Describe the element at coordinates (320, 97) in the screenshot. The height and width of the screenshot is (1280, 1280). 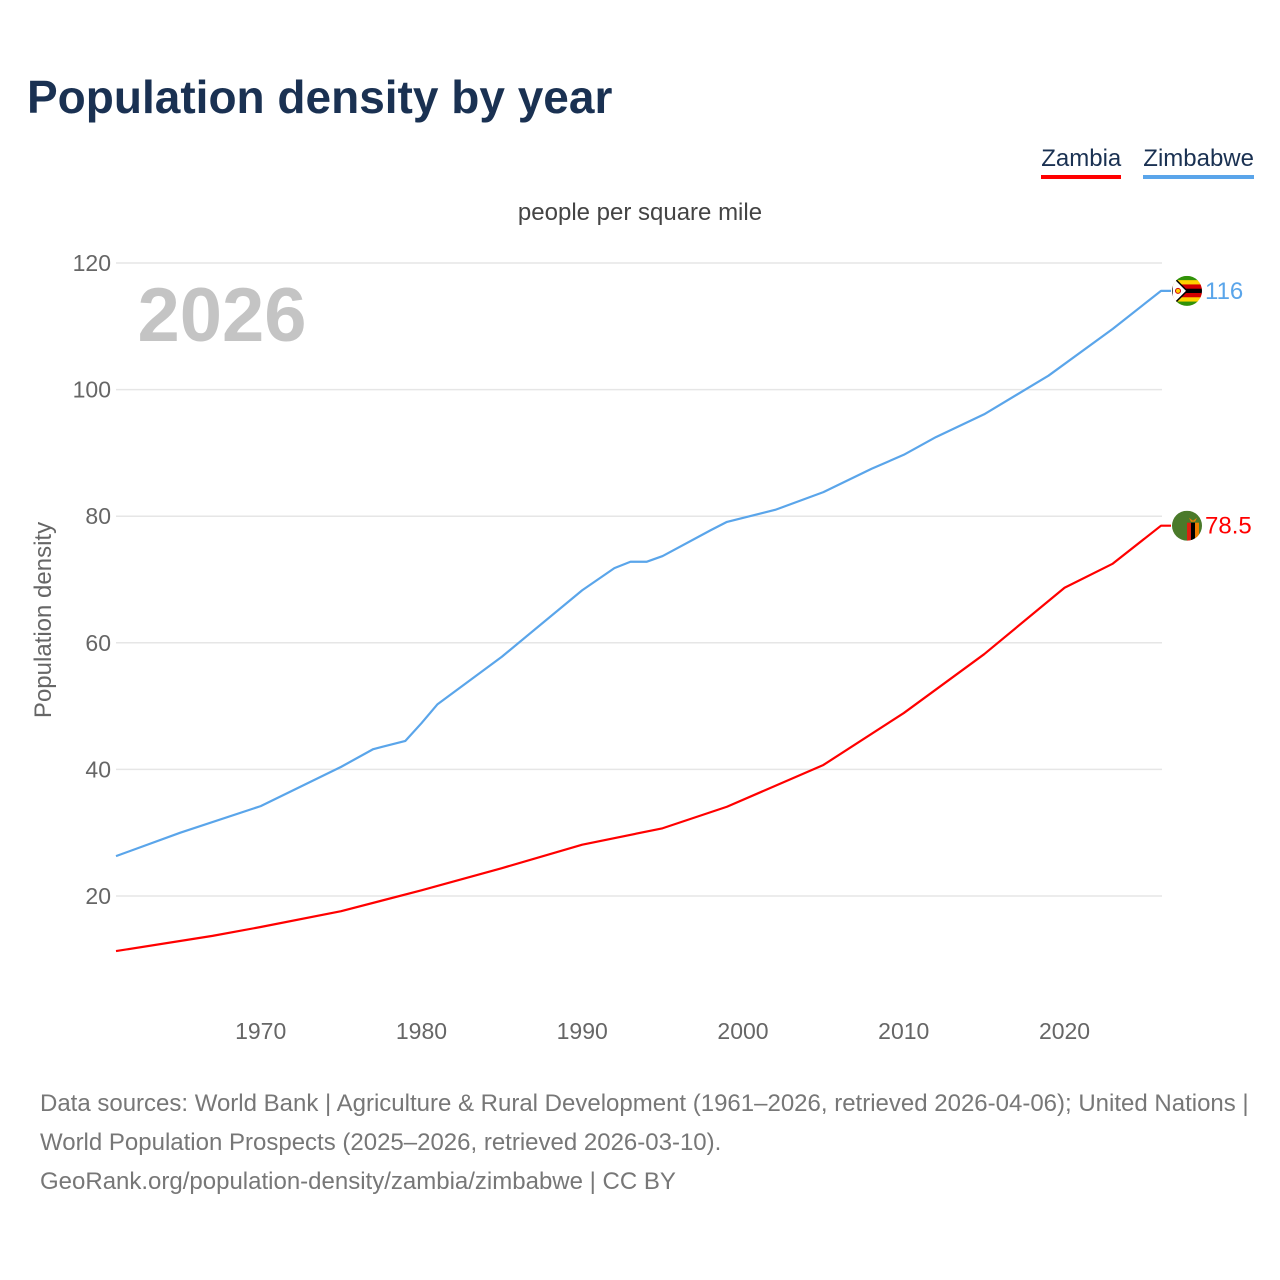
I see `chart-title: Population density by year` at that location.